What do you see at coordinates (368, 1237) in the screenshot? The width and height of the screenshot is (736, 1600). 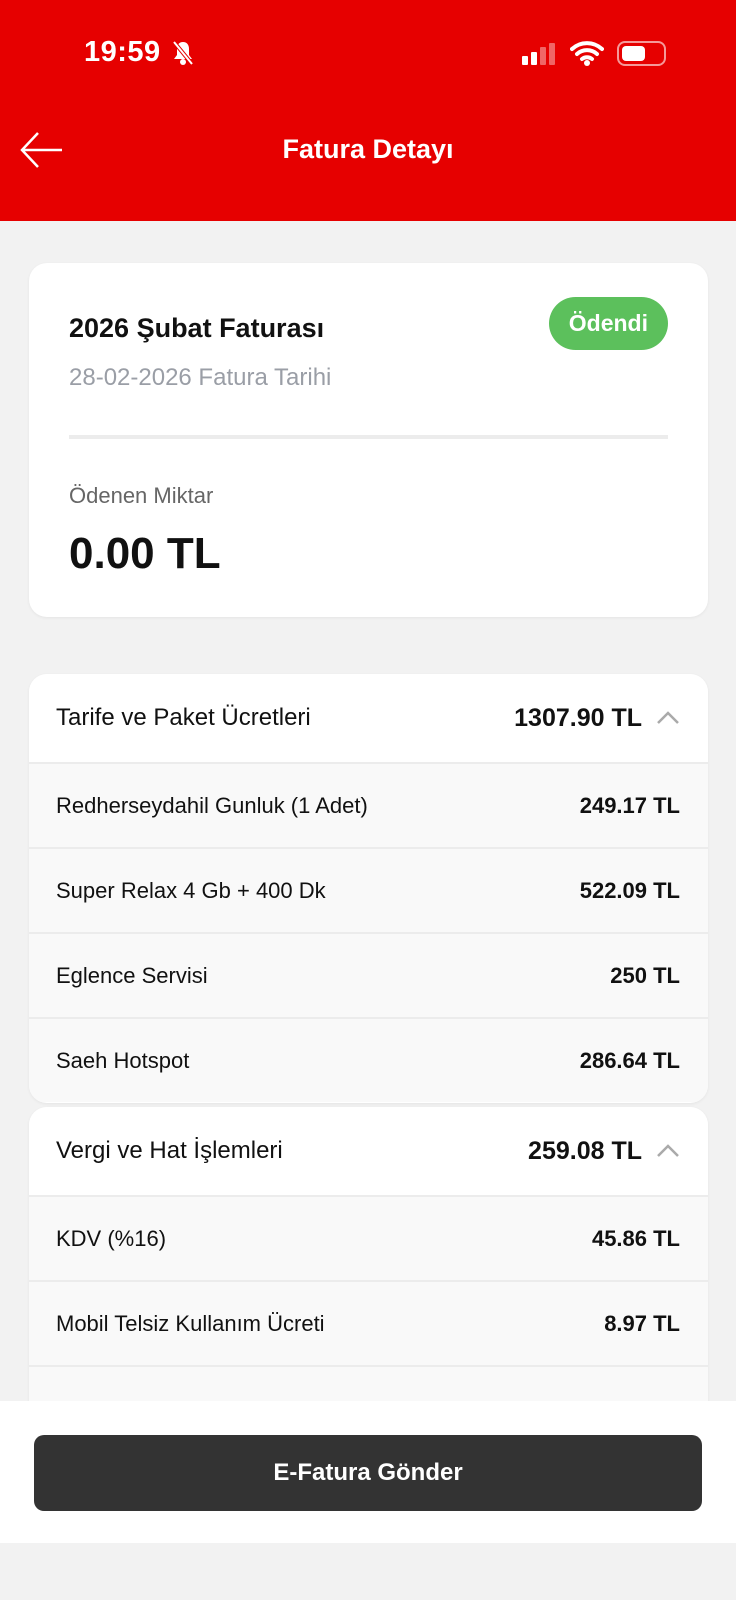 I see `list-item: KDV (%16) 45.86 TL` at bounding box center [368, 1237].